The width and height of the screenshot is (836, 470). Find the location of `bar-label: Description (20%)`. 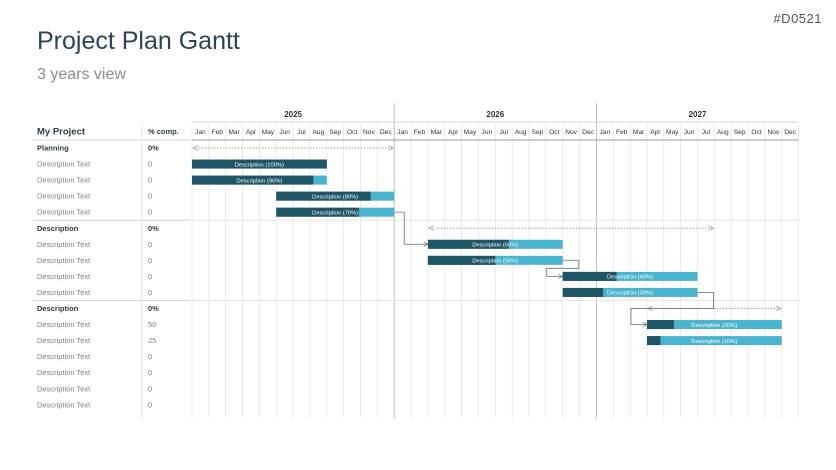

bar-label: Description (20%) is located at coordinates (714, 326).